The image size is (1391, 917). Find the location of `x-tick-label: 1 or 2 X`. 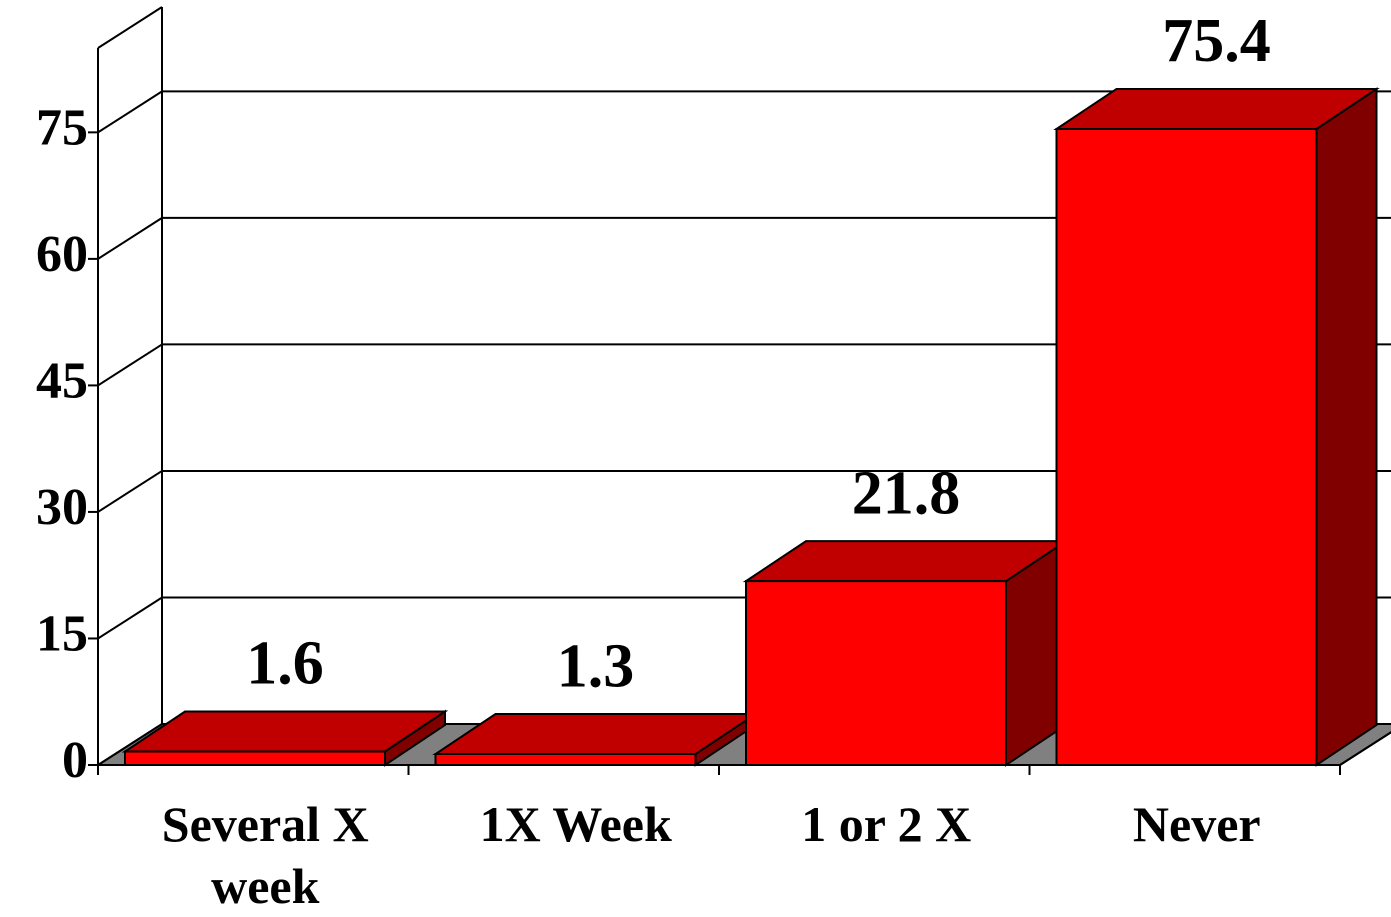

x-tick-label: 1 or 2 X is located at coordinates (886, 824).